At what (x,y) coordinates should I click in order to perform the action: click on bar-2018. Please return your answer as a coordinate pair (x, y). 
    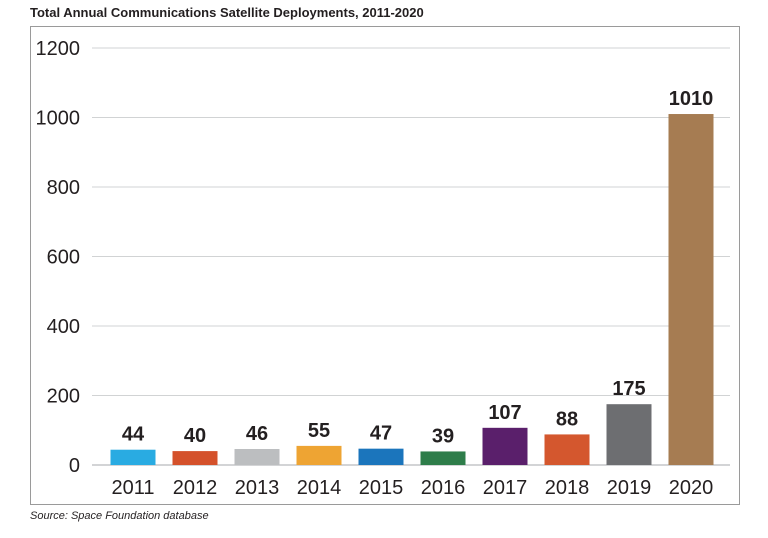
    Looking at the image, I should click on (567, 449).